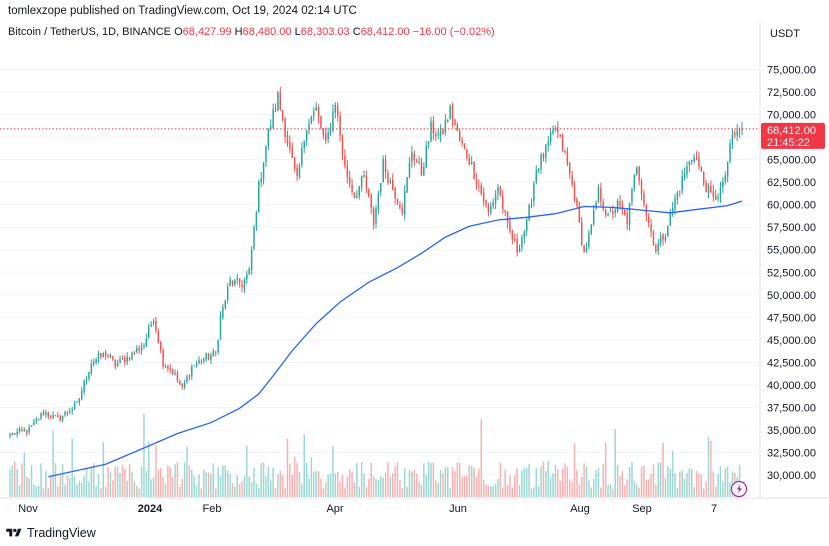 The height and width of the screenshot is (546, 829). What do you see at coordinates (90, 32) in the screenshot?
I see `symbol-label: Bitcoin / TetherUS, 1D, BINANCE` at bounding box center [90, 32].